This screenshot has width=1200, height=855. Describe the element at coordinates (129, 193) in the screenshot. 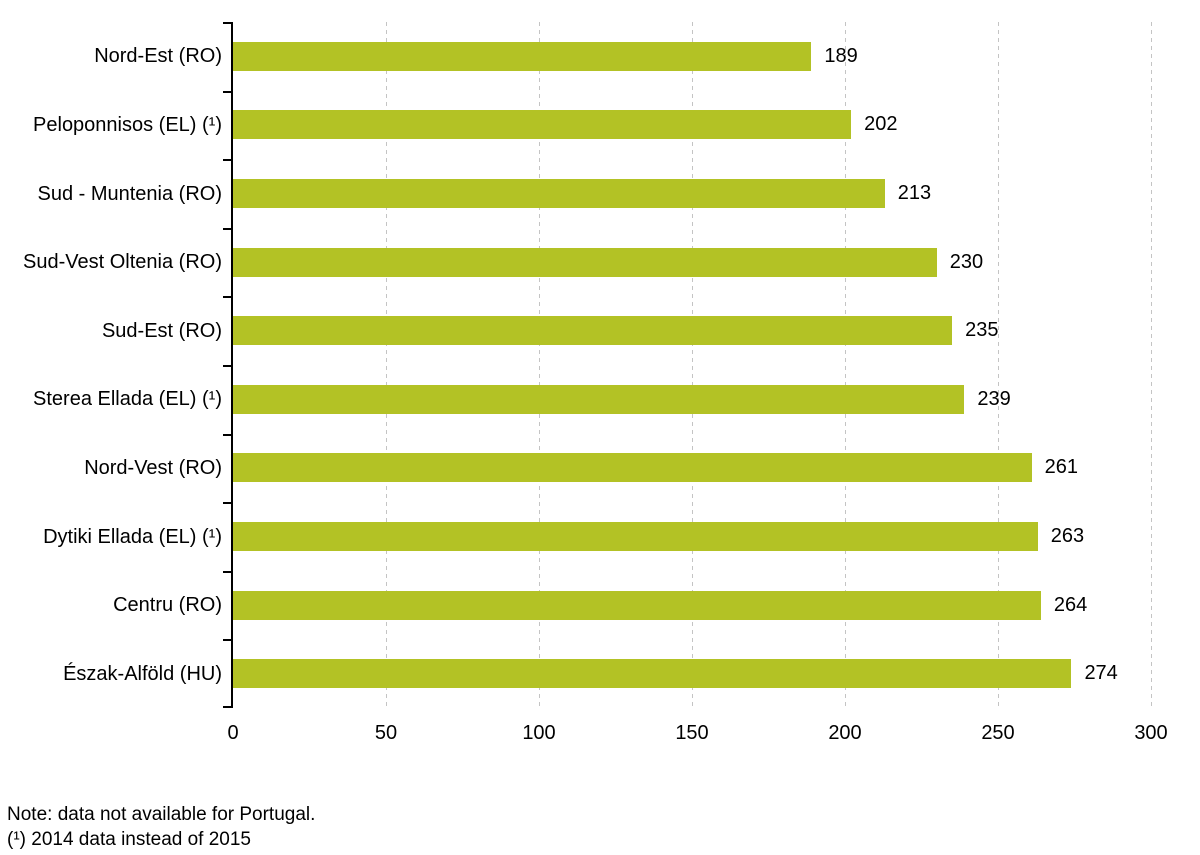

I see `category-label: Sud - Muntenia (RO)` at that location.